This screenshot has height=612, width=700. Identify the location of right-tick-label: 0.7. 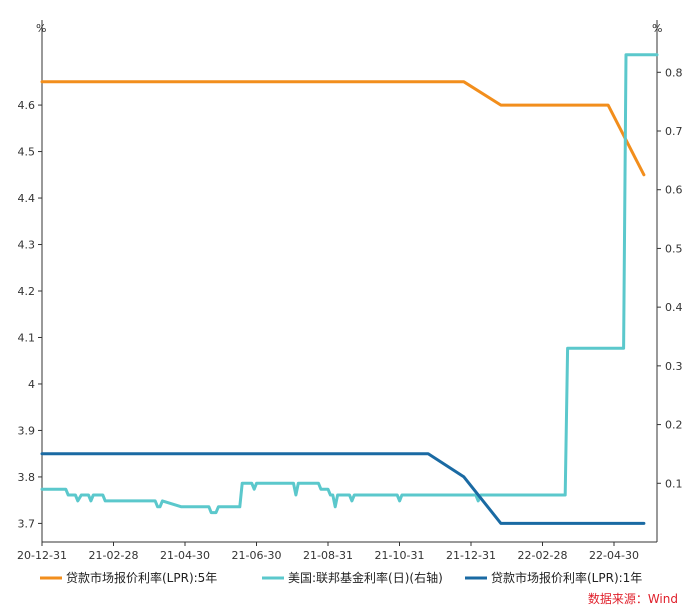
(674, 131).